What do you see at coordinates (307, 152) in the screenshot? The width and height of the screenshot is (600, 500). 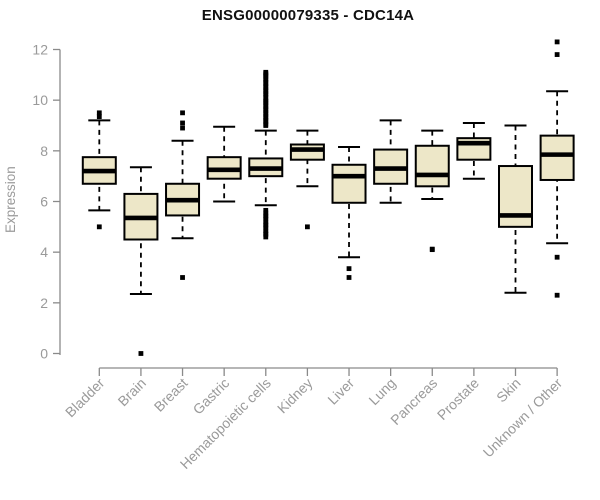 I see `box-kidney` at bounding box center [307, 152].